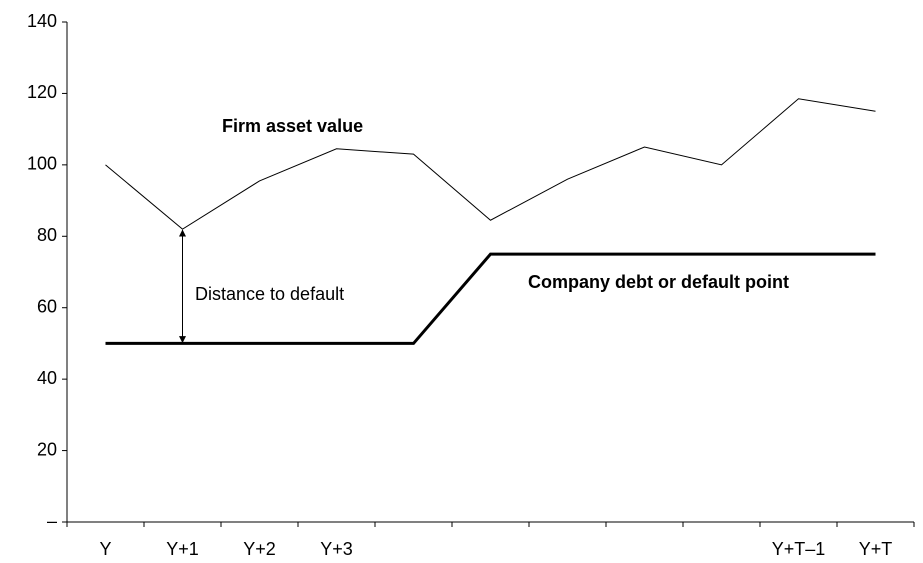 This screenshot has width=923, height=563. I want to click on x-tick-label: Y, so click(105, 549).